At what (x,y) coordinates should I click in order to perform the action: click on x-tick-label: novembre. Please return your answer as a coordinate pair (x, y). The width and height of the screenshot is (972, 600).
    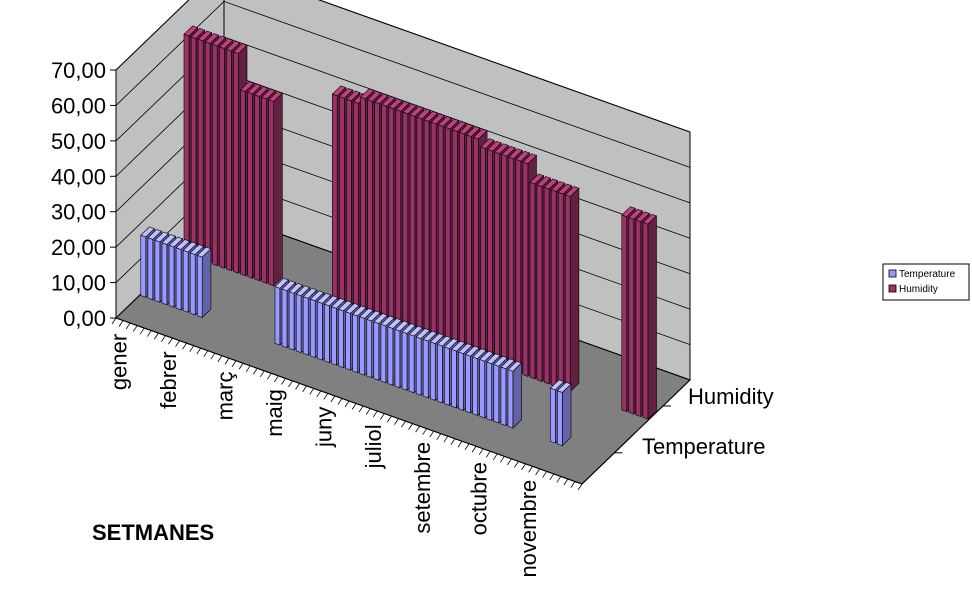
    Looking at the image, I should click on (528, 529).